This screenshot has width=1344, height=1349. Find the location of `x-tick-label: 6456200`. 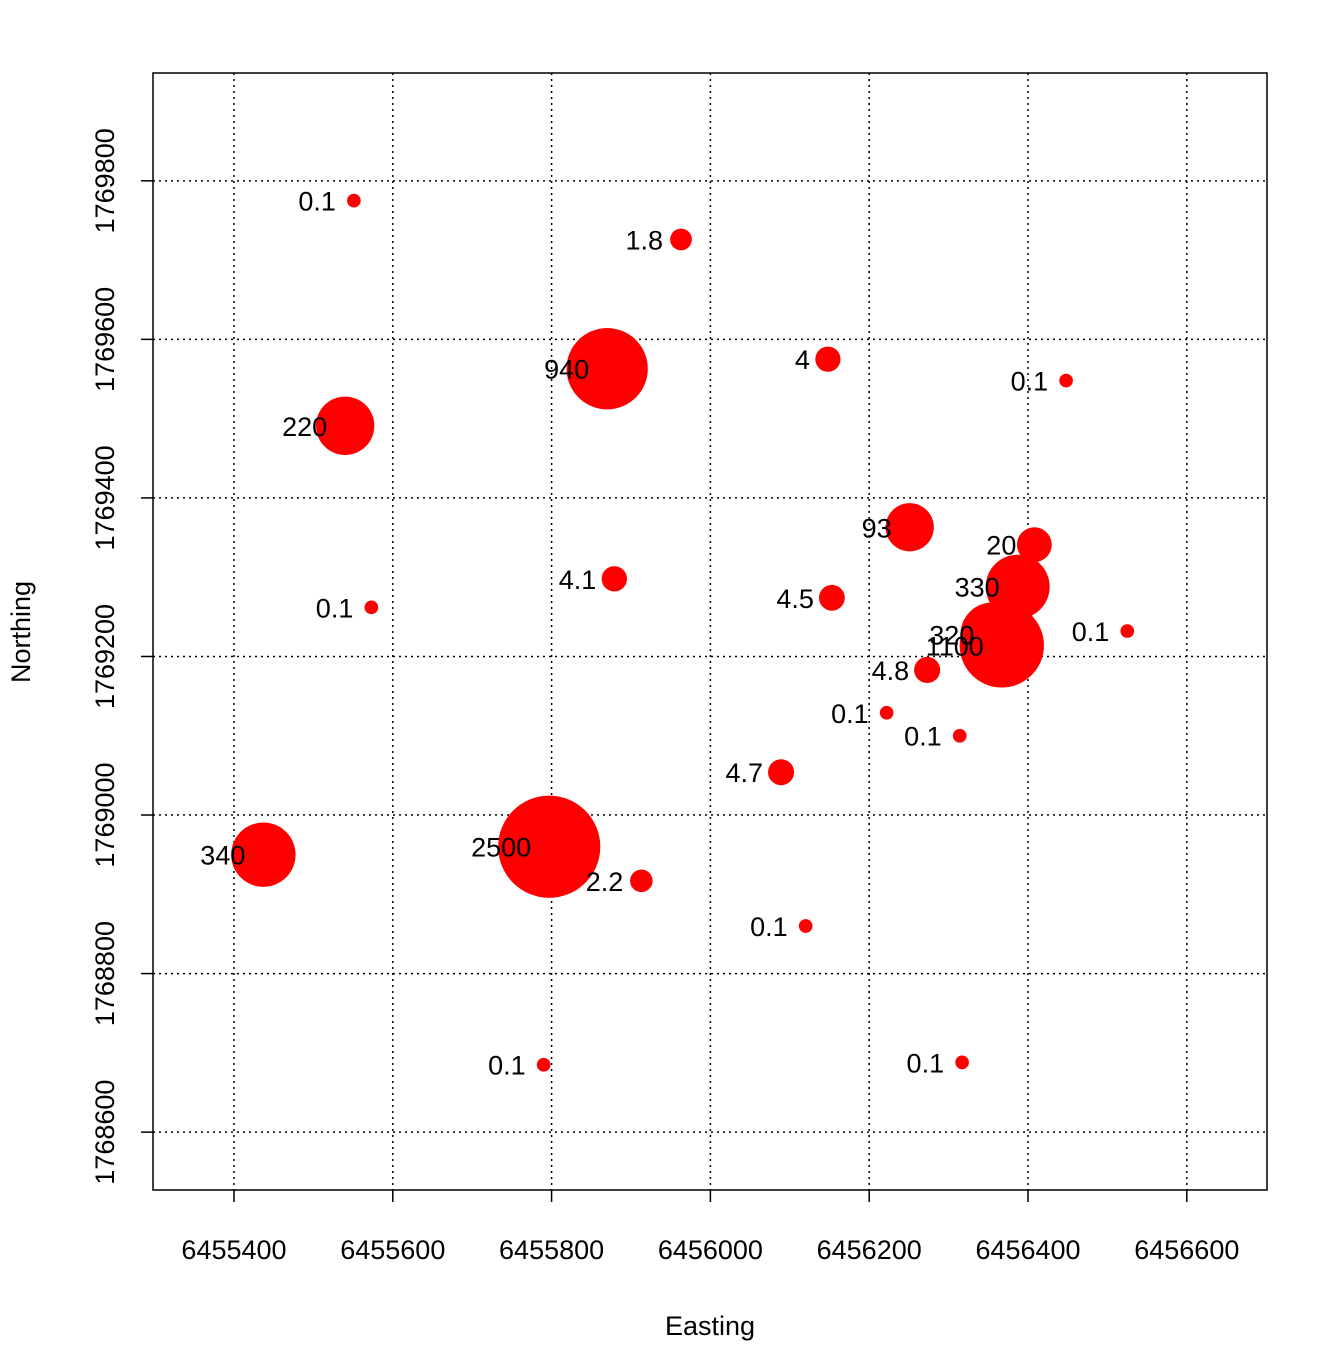

x-tick-label: 6456200 is located at coordinates (869, 1250).